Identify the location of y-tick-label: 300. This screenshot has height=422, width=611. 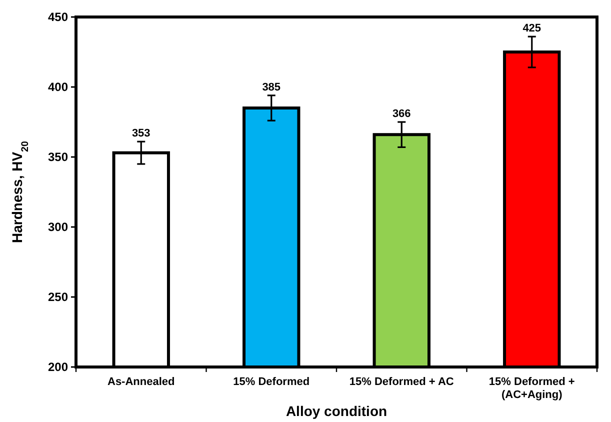
(58, 227).